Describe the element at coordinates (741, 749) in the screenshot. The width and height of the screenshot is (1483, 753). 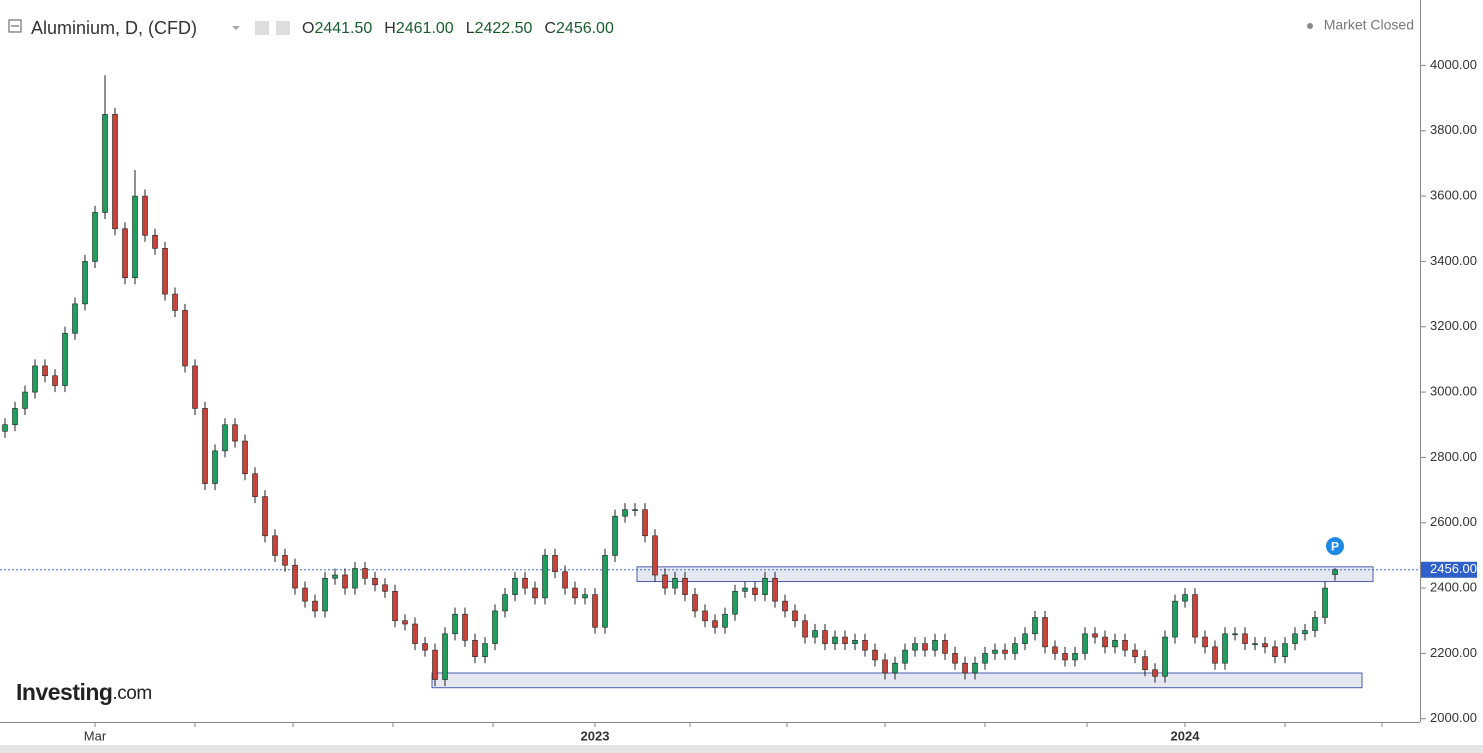
I see `scrollbar` at that location.